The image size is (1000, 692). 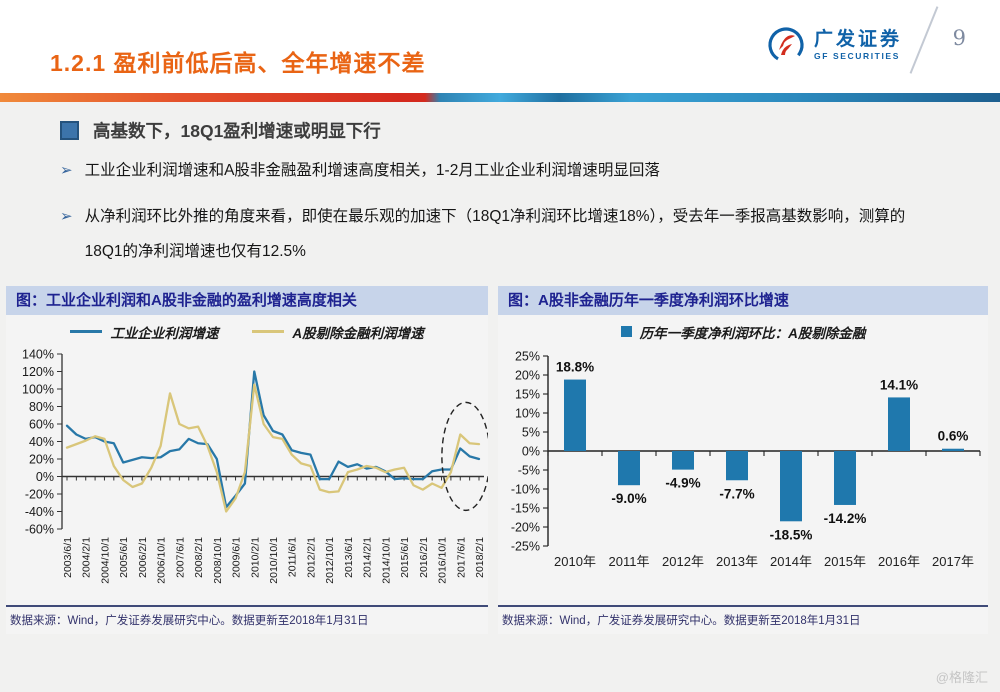 I want to click on svg-text: -60%, so click(x=39, y=529).